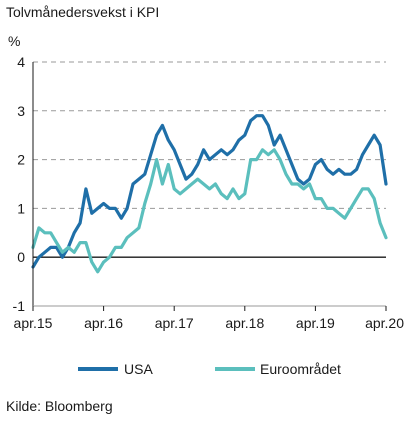 The height and width of the screenshot is (423, 412). Describe the element at coordinates (21, 160) in the screenshot. I see `y-tick-label: 2` at that location.